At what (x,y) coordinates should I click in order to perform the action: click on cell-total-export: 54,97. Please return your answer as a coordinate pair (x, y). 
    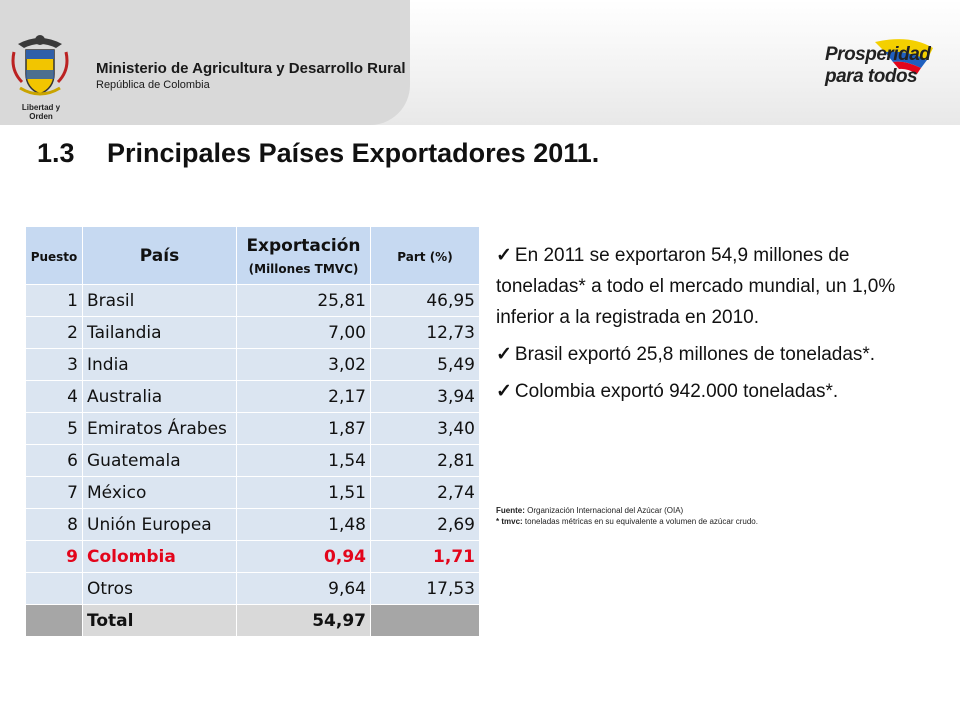
    Looking at the image, I should click on (303, 620).